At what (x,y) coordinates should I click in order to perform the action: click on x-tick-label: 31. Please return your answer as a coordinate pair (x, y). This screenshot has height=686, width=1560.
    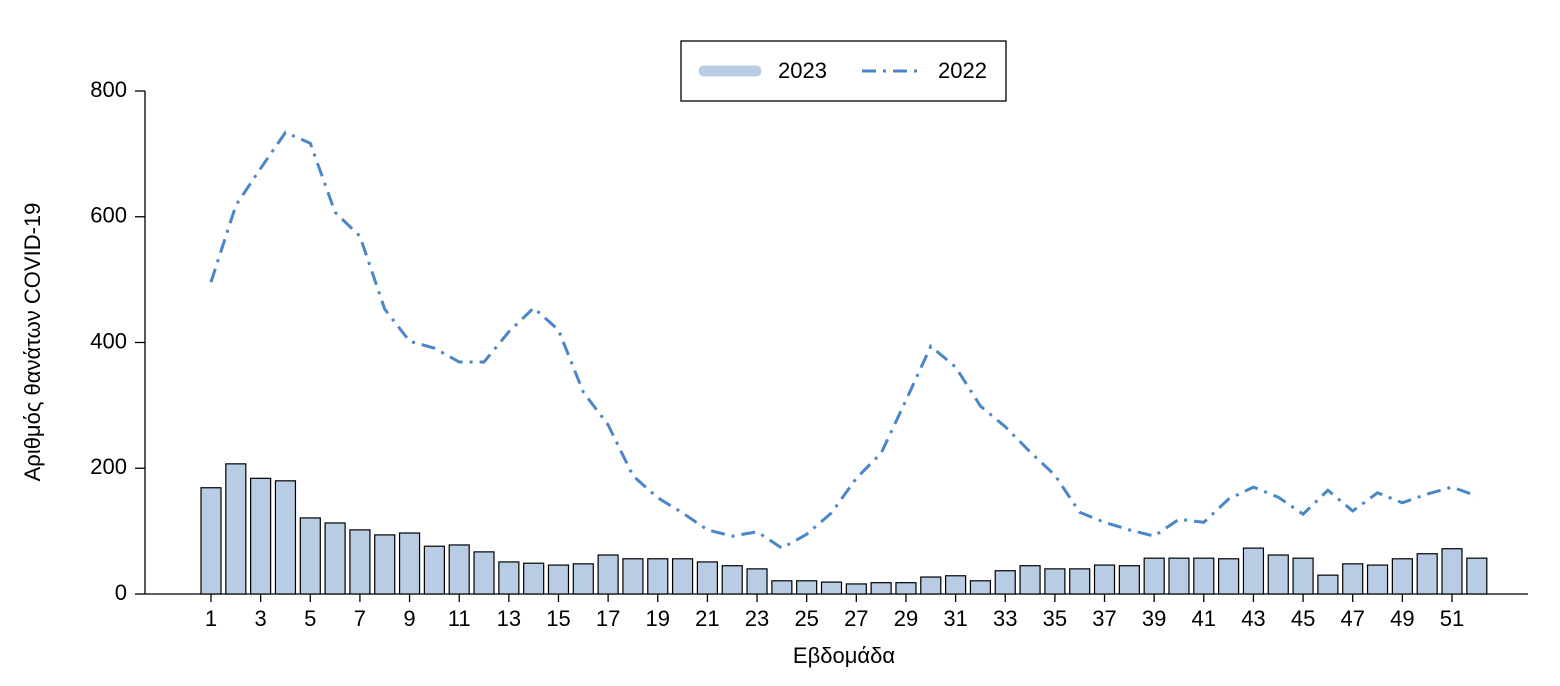
    Looking at the image, I should click on (955, 618).